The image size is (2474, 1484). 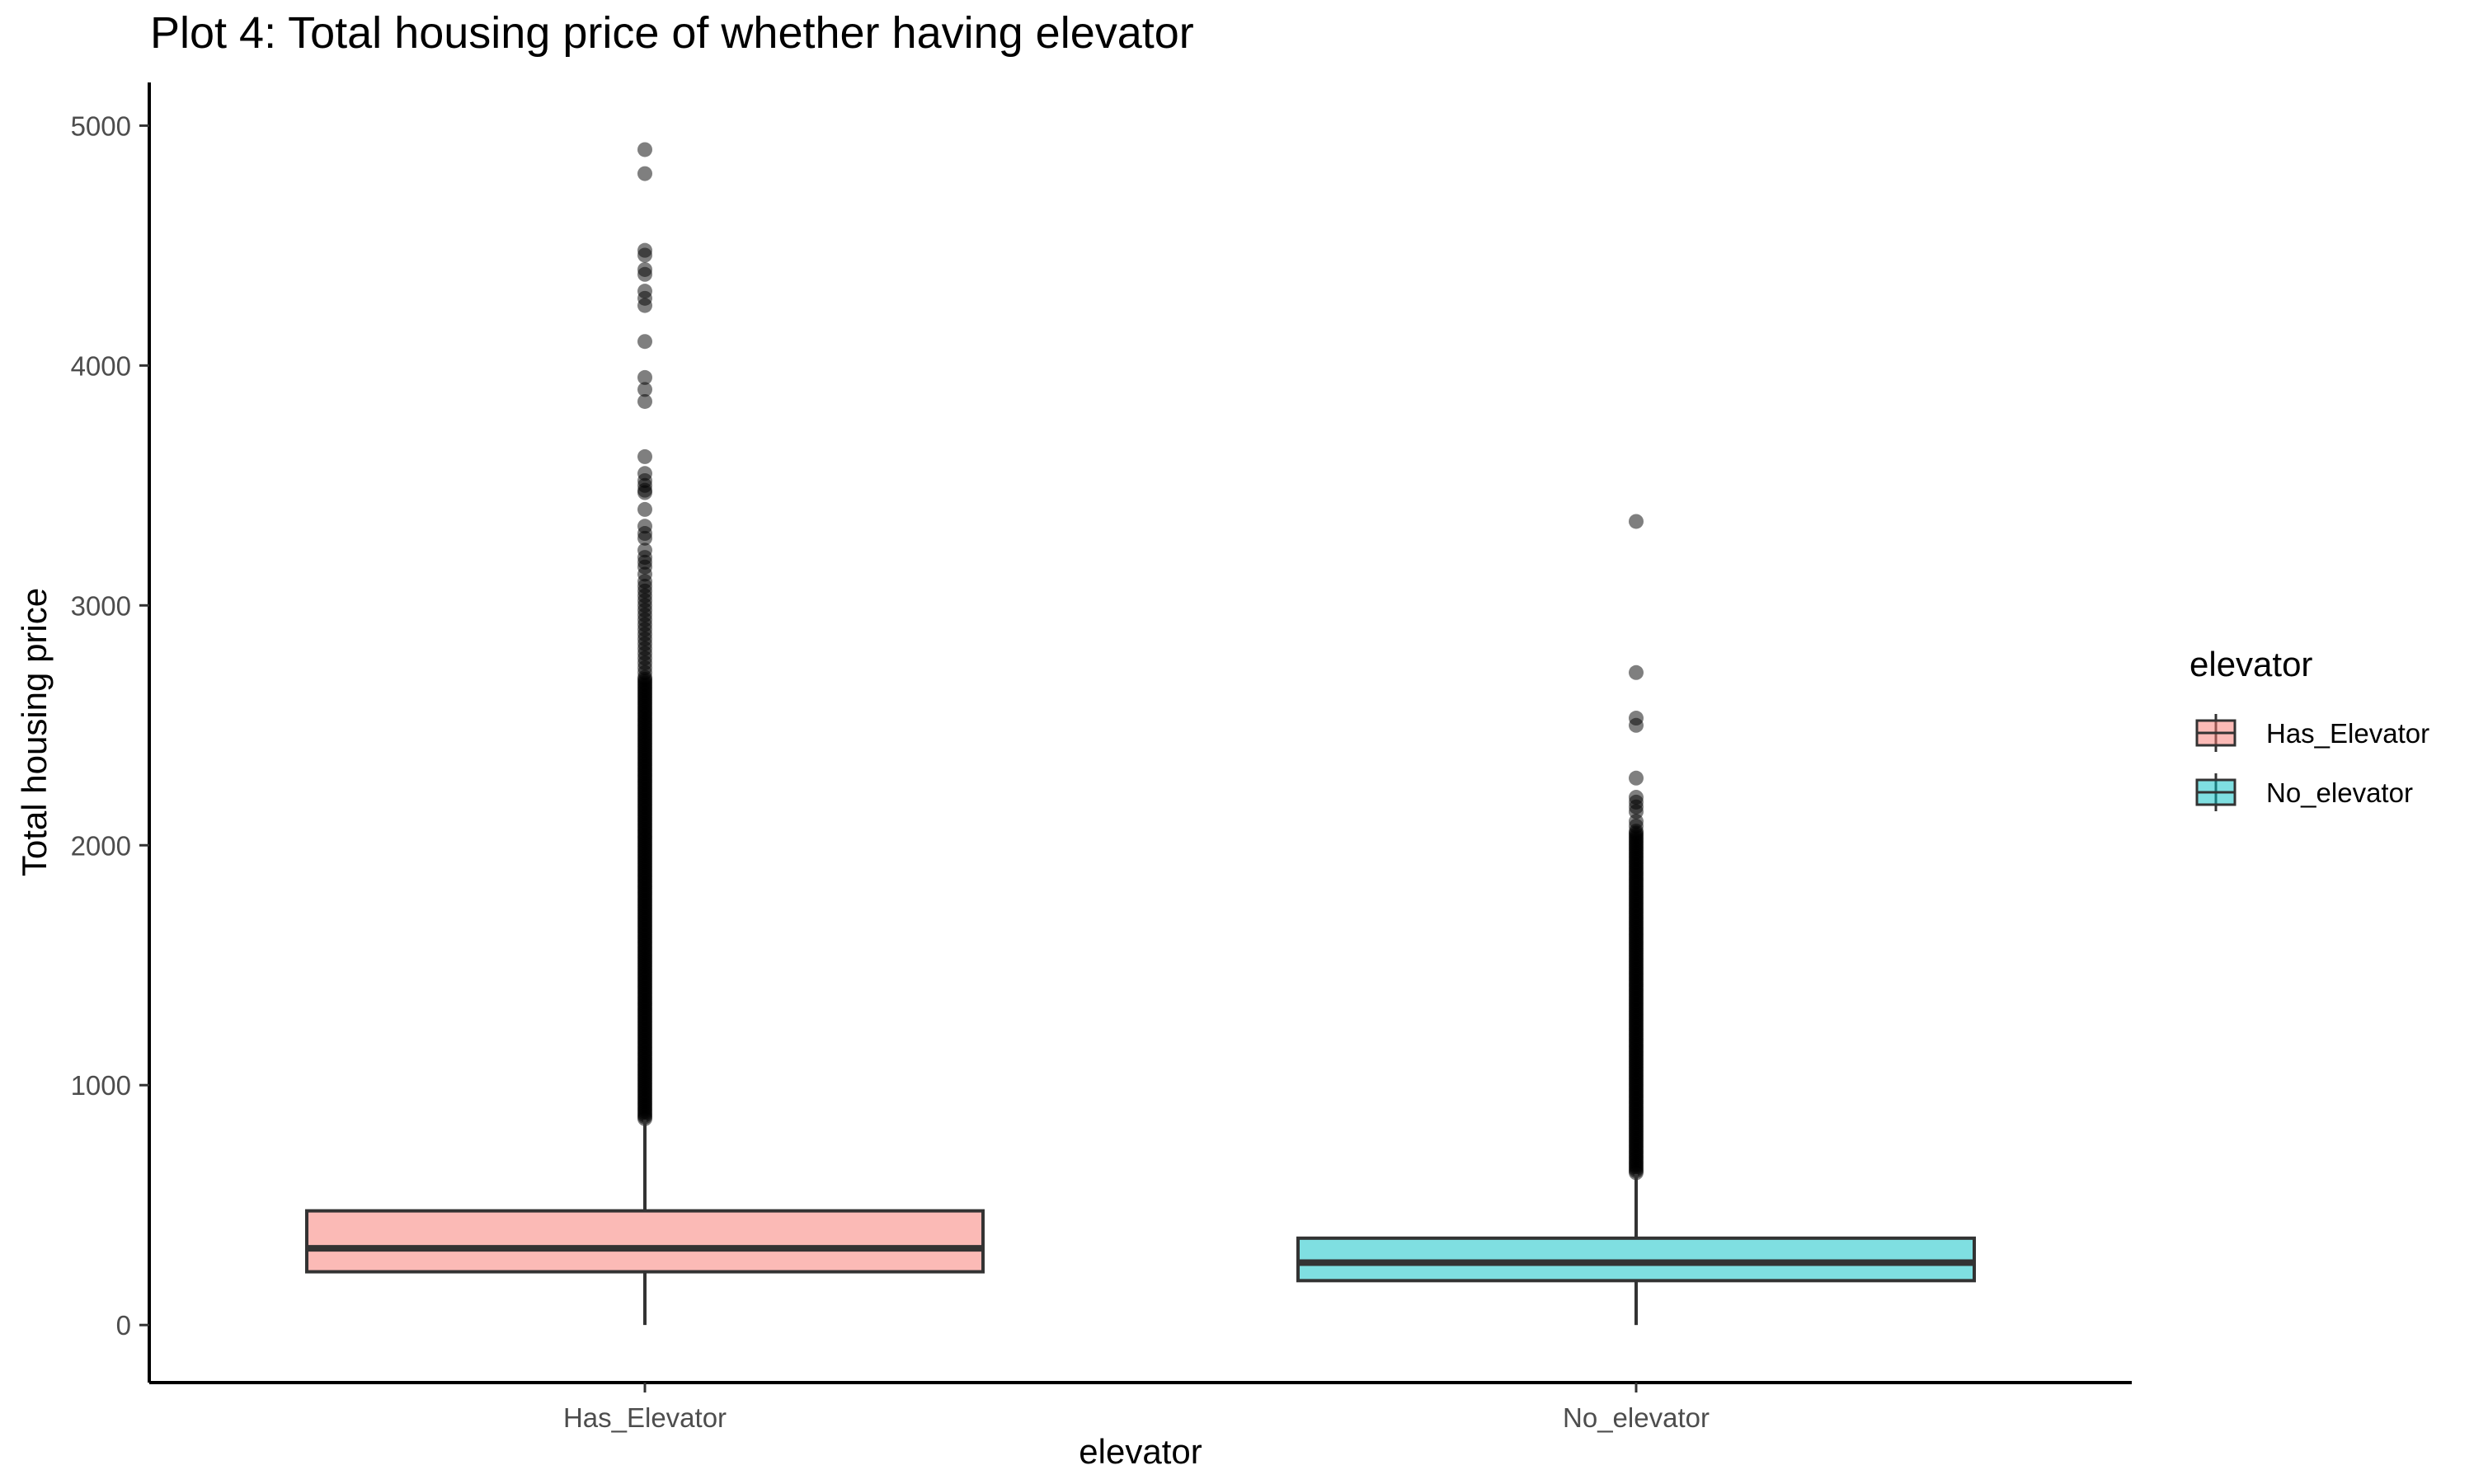 I want to click on legend-title: elevator, so click(x=2250, y=664).